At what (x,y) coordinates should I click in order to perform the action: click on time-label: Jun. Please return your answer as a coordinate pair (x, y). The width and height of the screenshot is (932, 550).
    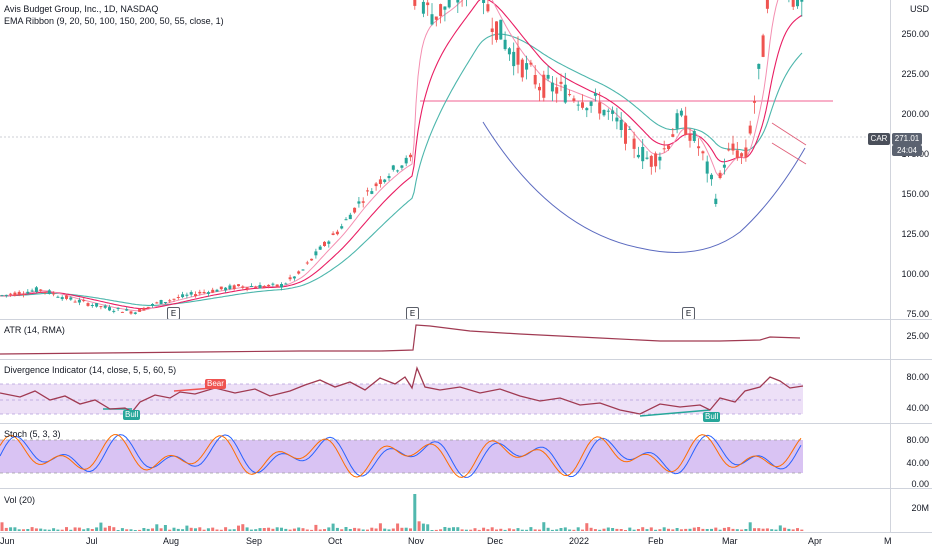
    Looking at the image, I should click on (7, 541).